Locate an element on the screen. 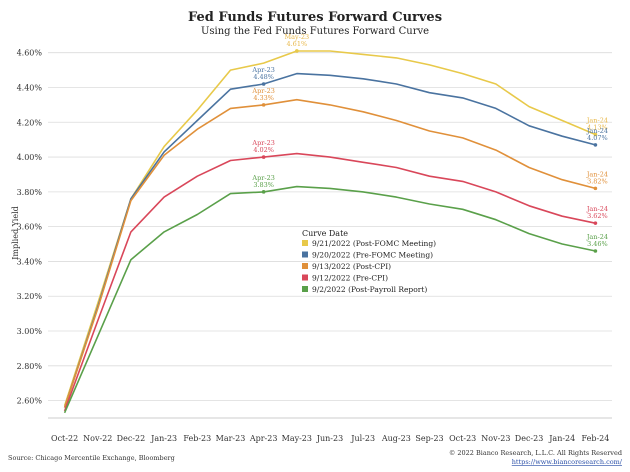 This screenshot has height=472, width=630. x-tick-label: Feb-24 is located at coordinates (595, 438).